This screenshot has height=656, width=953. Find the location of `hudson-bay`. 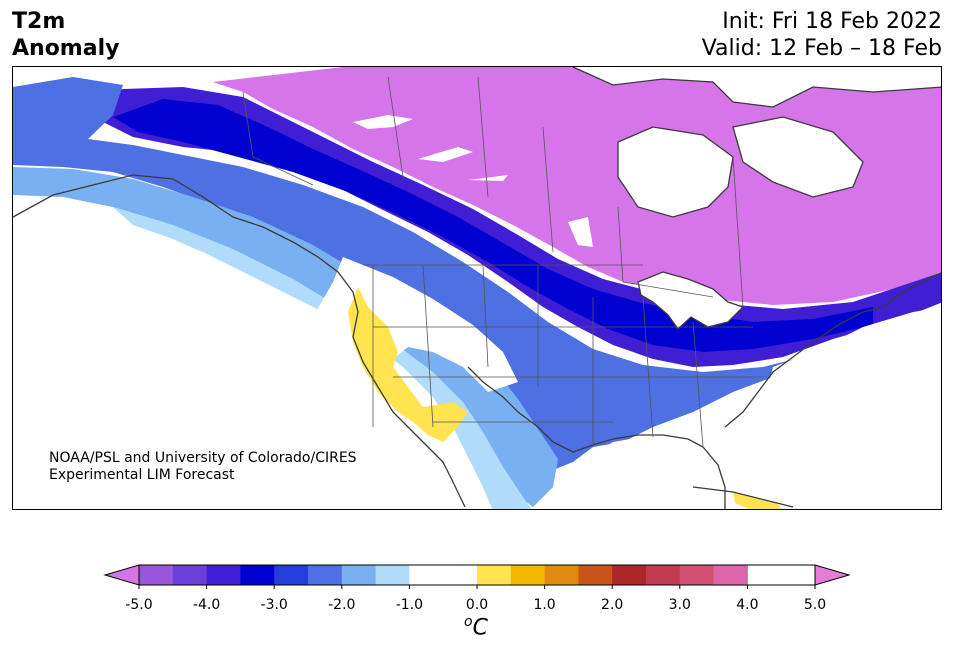

hudson-bay is located at coordinates (675, 172).